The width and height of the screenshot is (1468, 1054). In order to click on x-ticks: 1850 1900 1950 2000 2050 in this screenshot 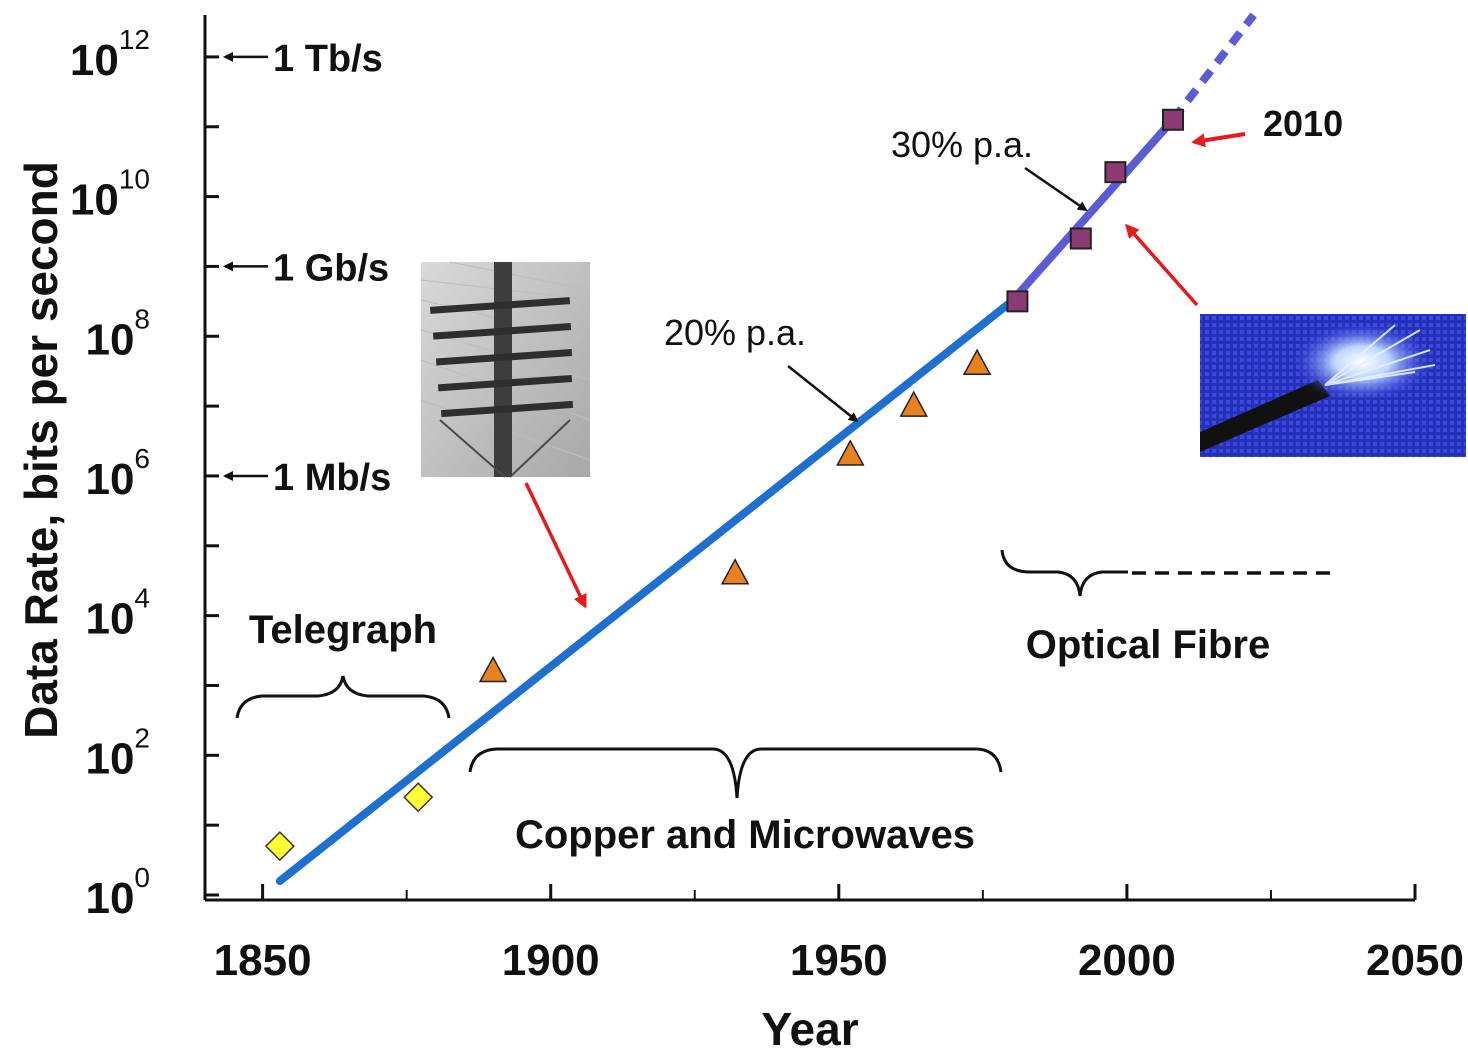, I will do `click(839, 934)`.